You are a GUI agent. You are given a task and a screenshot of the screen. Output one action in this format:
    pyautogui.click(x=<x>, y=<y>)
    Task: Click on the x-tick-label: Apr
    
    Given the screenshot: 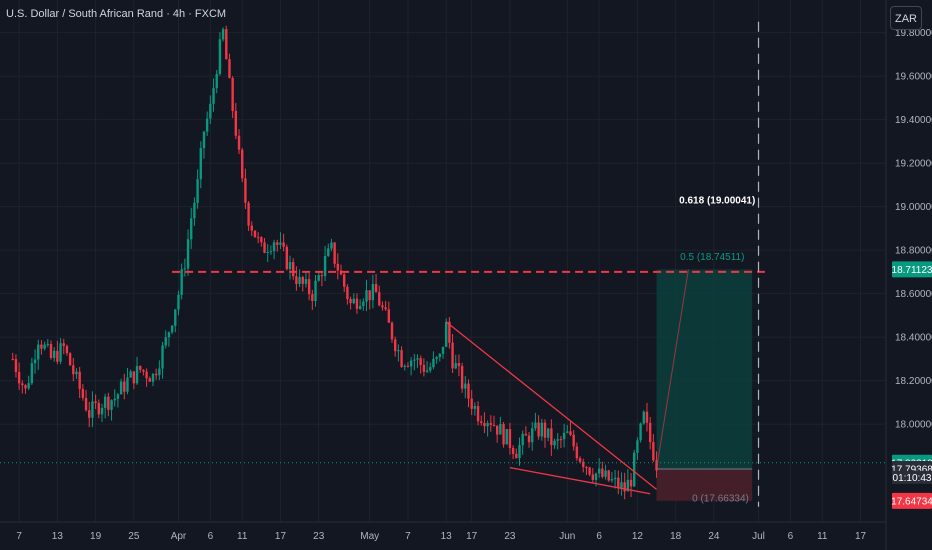 What is the action you would take?
    pyautogui.click(x=179, y=536)
    